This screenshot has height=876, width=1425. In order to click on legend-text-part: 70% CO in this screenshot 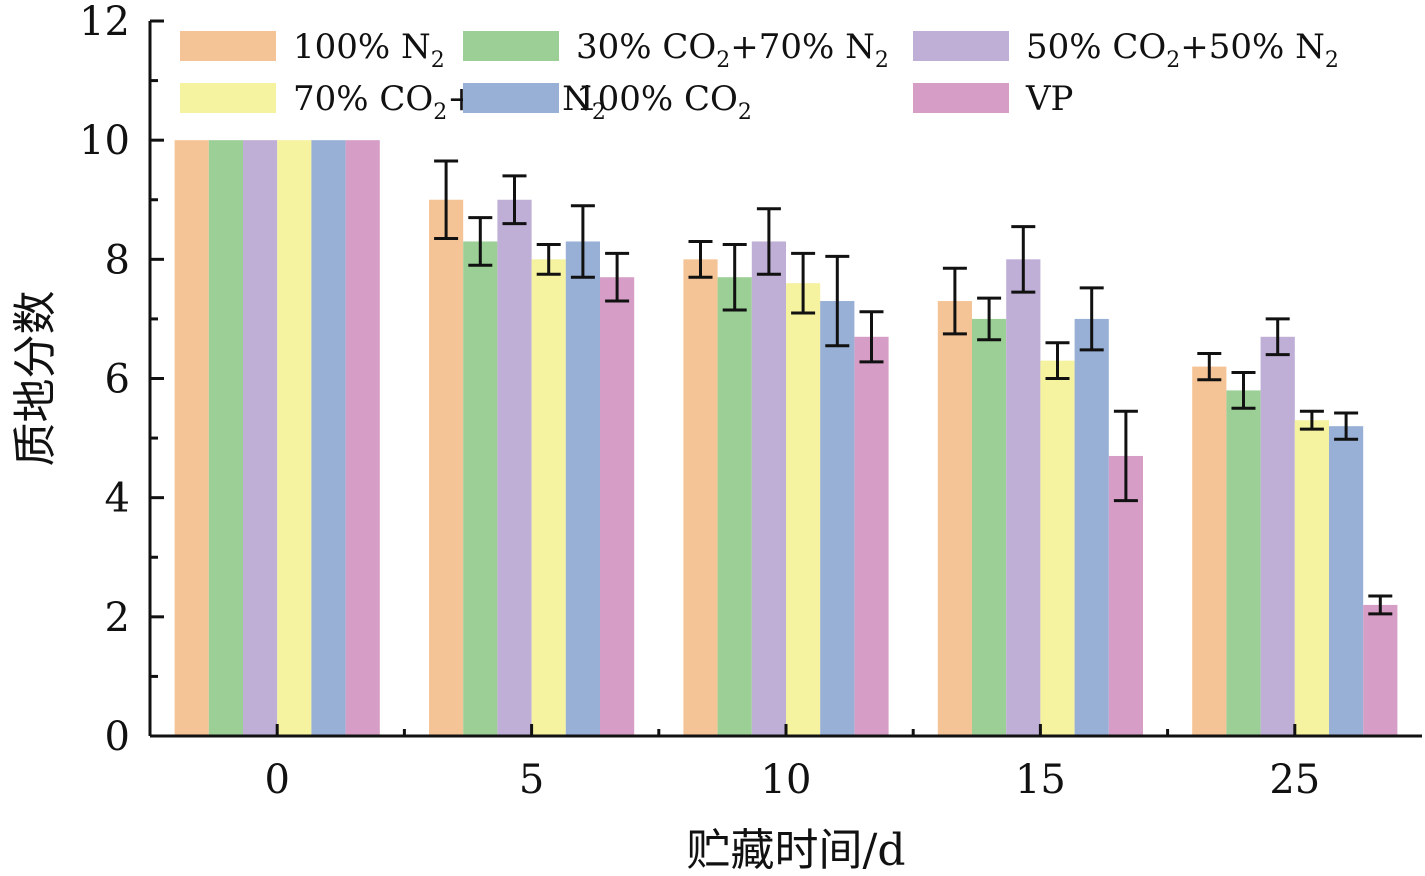, I will do `click(363, 99)`.